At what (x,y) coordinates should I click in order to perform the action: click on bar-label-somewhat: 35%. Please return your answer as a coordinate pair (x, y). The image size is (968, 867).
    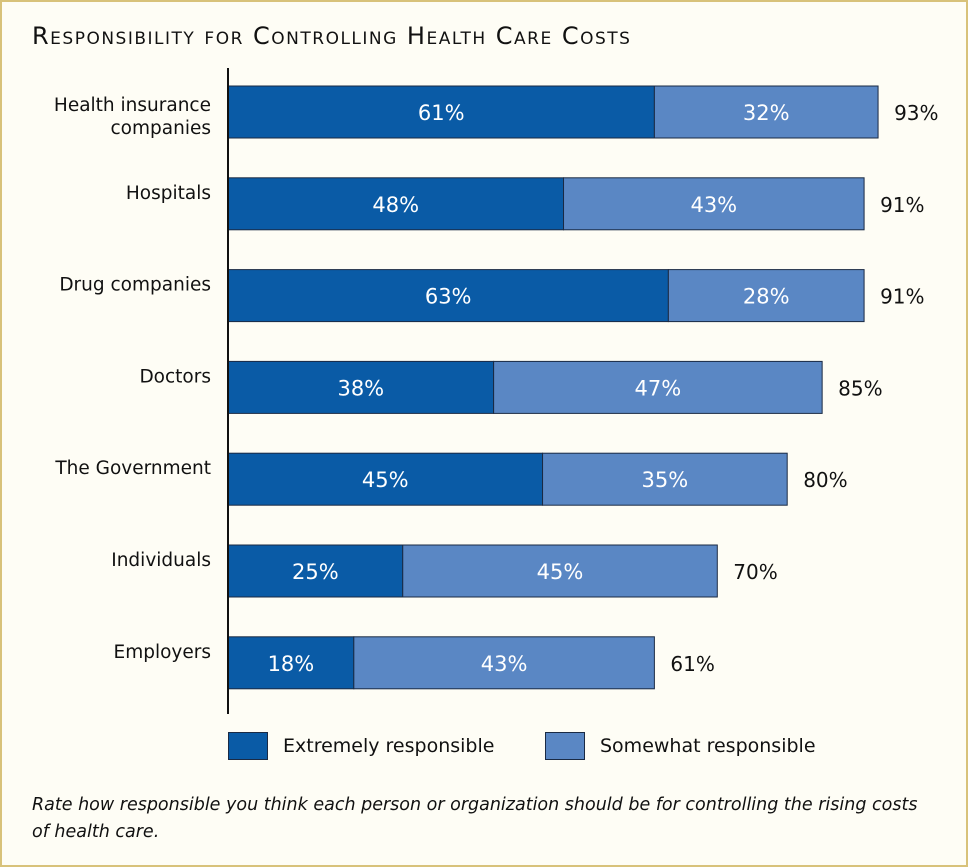
    Looking at the image, I should click on (665, 480).